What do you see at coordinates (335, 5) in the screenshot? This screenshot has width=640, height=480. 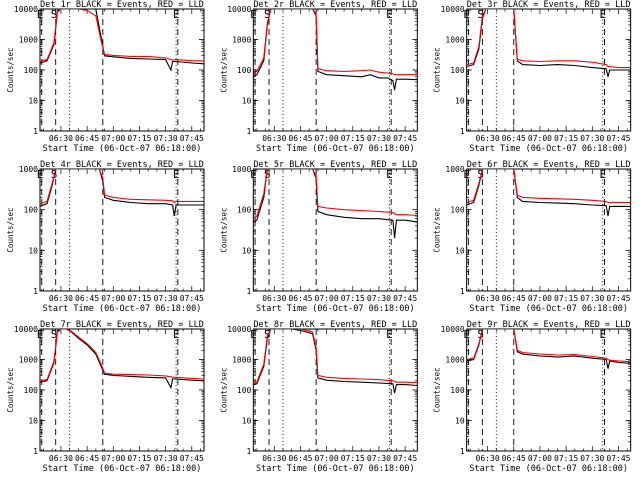 I see `panel-title: Det 2r BLACK = Events, RED = LLD` at bounding box center [335, 5].